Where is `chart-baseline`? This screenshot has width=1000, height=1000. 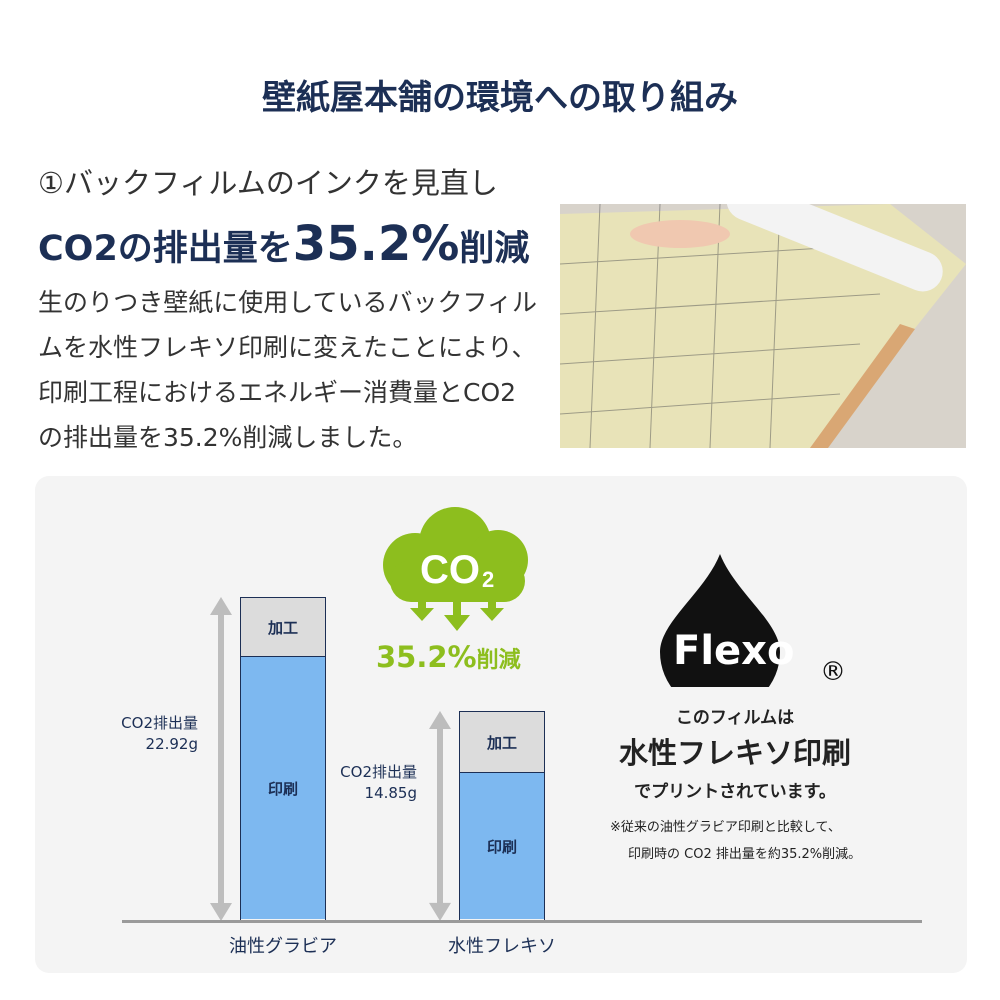
chart-baseline is located at coordinates (522, 921).